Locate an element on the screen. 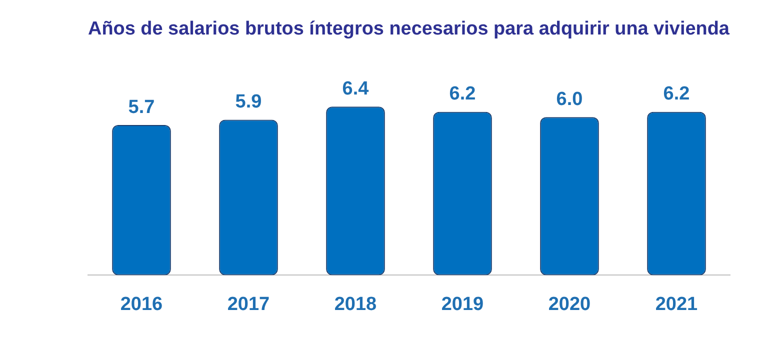 This screenshot has height=344, width=768. data-label: 6.4 is located at coordinates (356, 89).